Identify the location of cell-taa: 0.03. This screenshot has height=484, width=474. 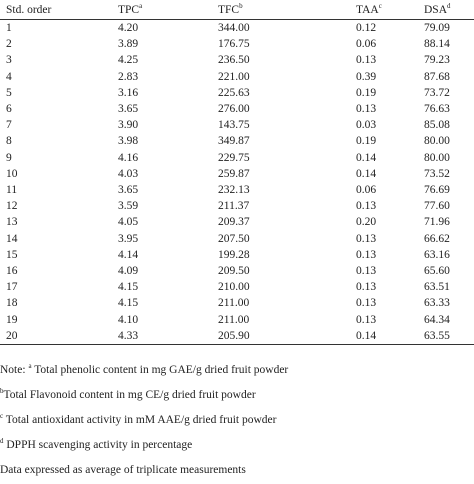
(366, 125).